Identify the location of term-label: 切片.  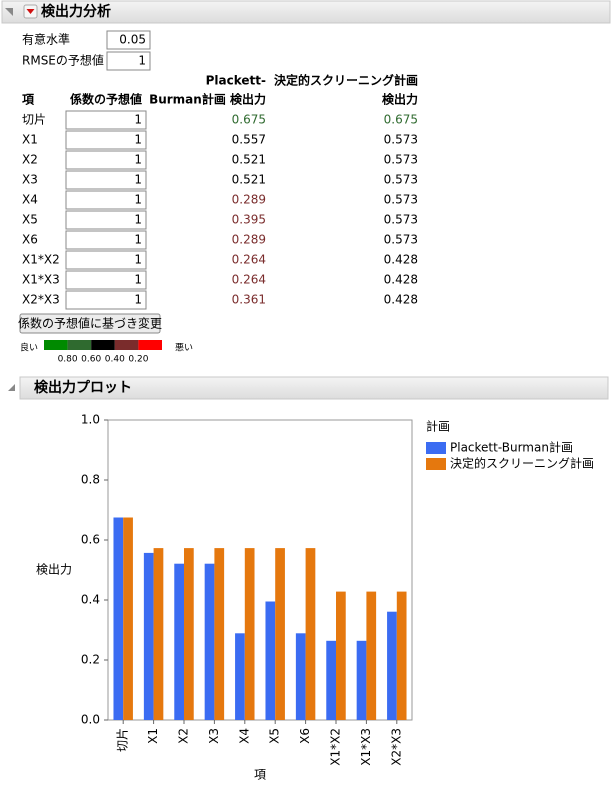
(34, 120).